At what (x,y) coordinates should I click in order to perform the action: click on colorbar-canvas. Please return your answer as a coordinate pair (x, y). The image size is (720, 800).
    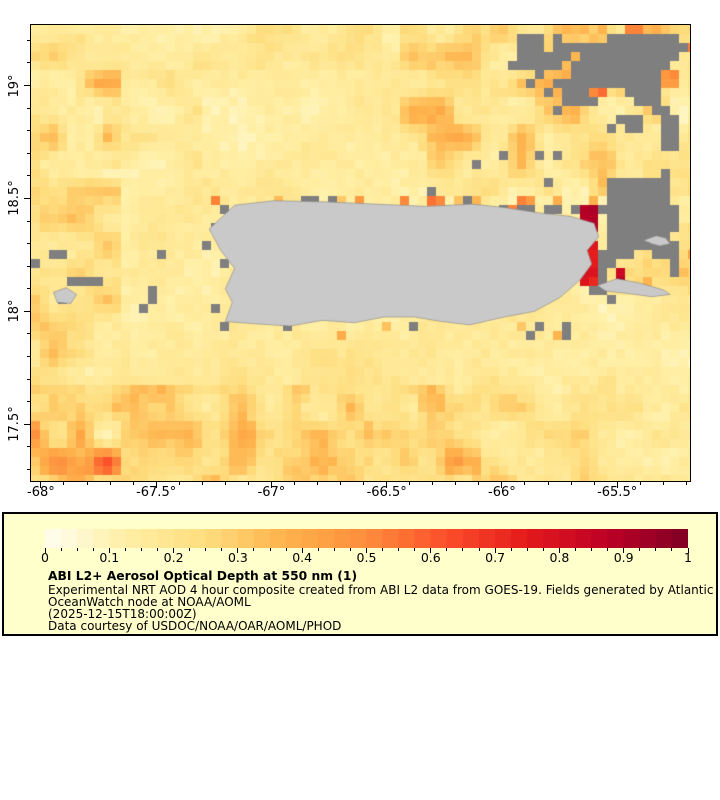
    Looking at the image, I should click on (366, 538).